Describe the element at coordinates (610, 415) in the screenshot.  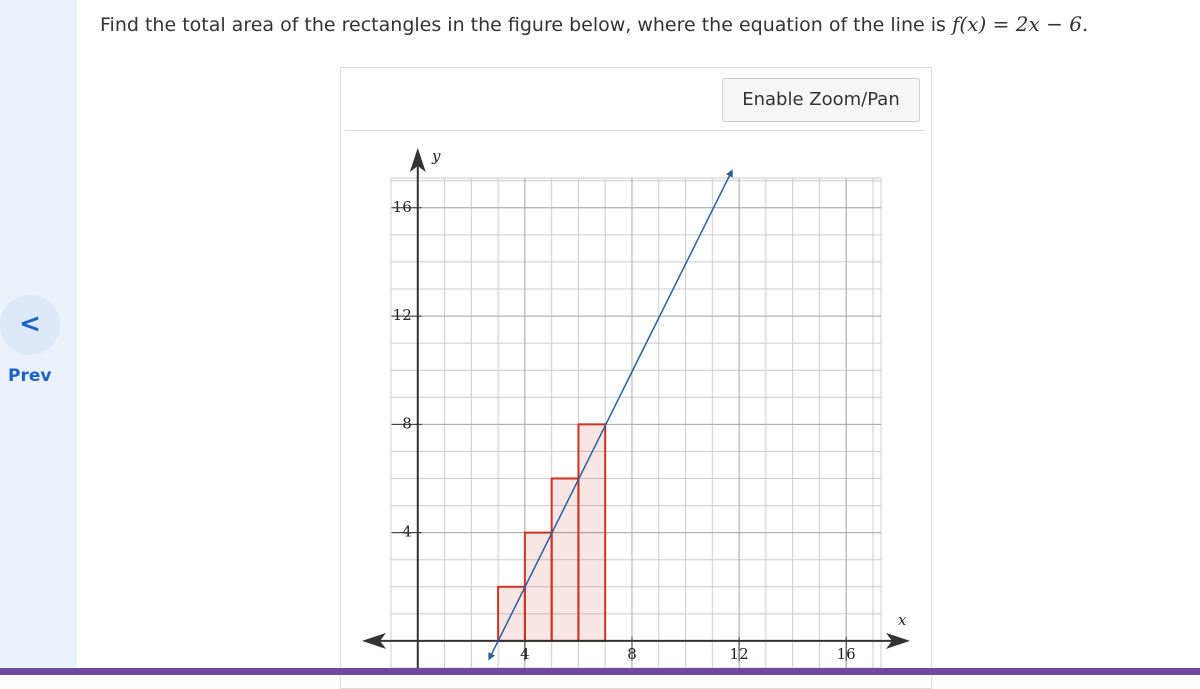
I see `line` at that location.